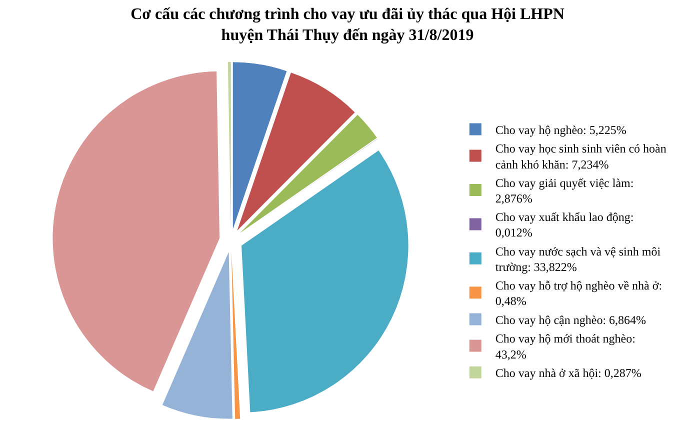 The width and height of the screenshot is (695, 427). What do you see at coordinates (564, 191) in the screenshot?
I see `legend-label: Cho vay giải quyết việc làm: 2,876%` at bounding box center [564, 191].